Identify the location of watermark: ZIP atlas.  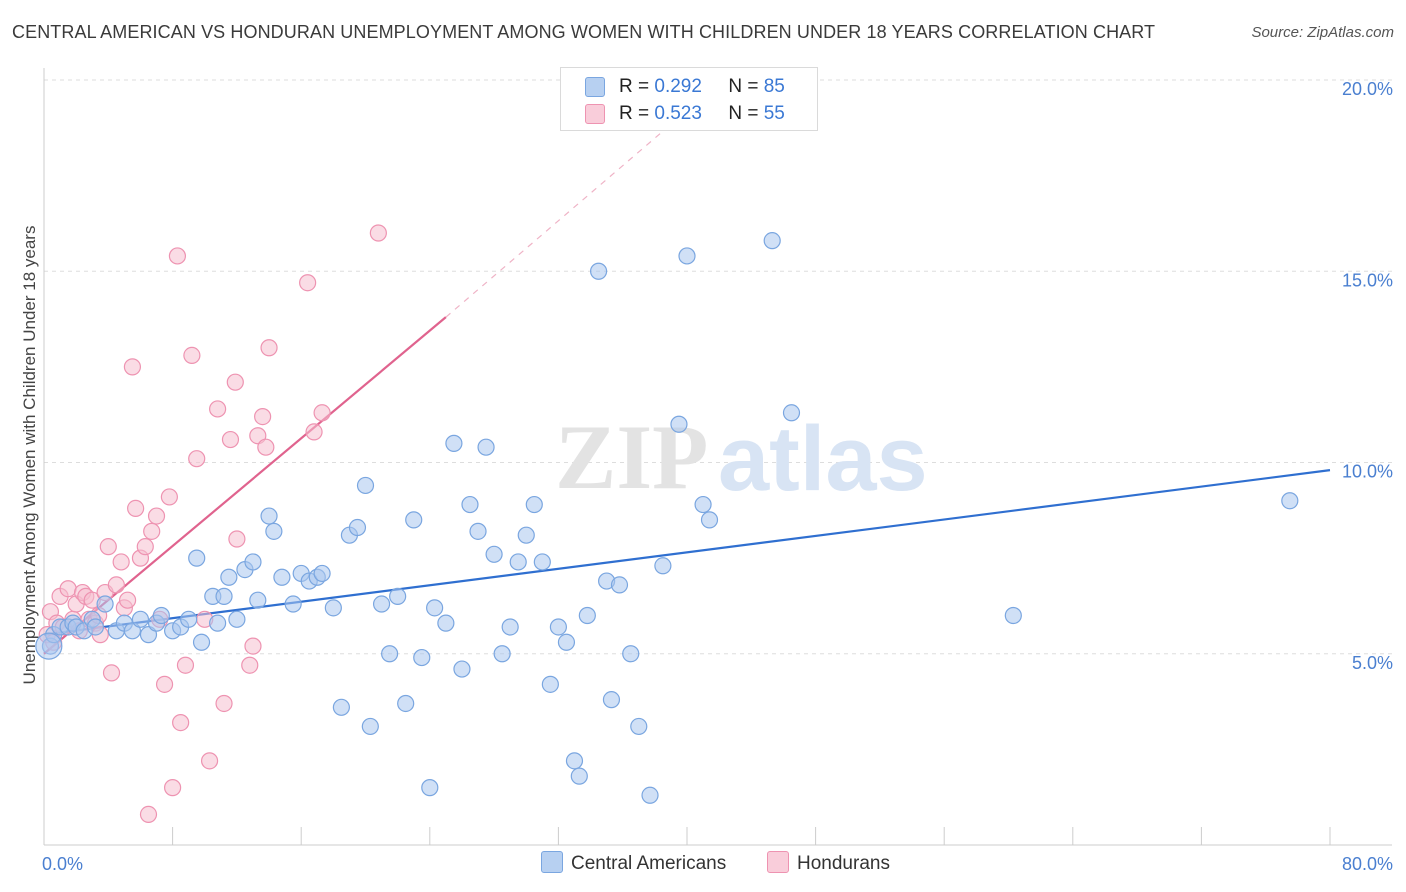
(741, 458).